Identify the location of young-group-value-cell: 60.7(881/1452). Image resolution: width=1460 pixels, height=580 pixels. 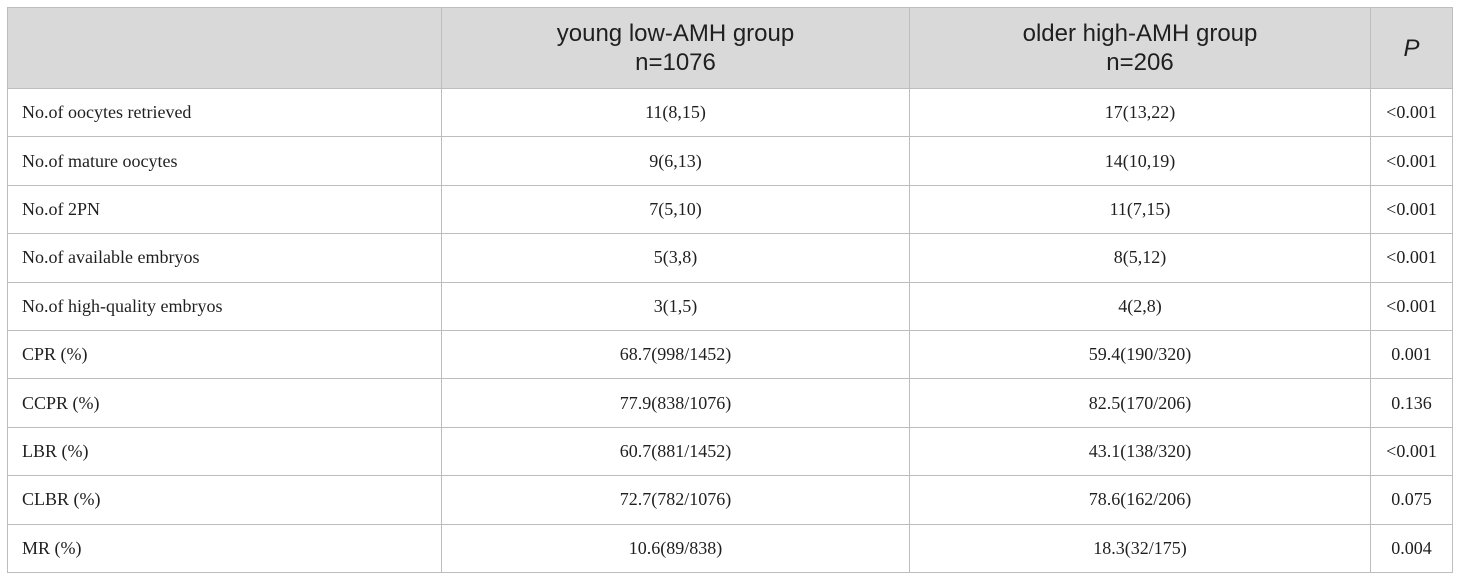
(675, 451).